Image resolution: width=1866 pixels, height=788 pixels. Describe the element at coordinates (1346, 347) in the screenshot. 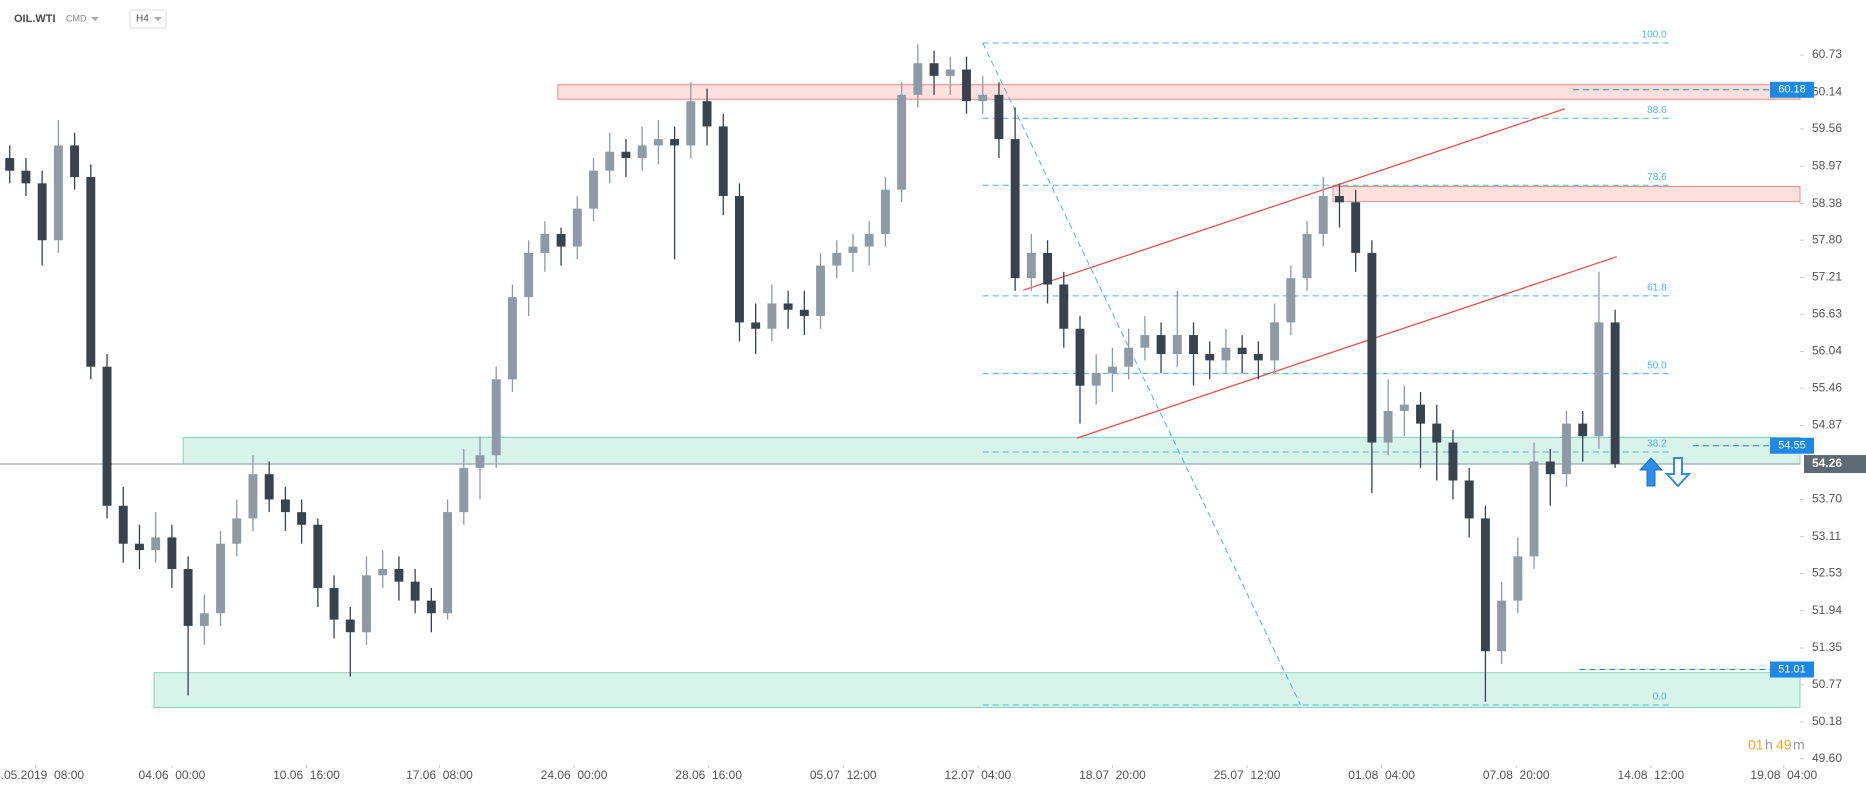

I see `channel-line` at that location.